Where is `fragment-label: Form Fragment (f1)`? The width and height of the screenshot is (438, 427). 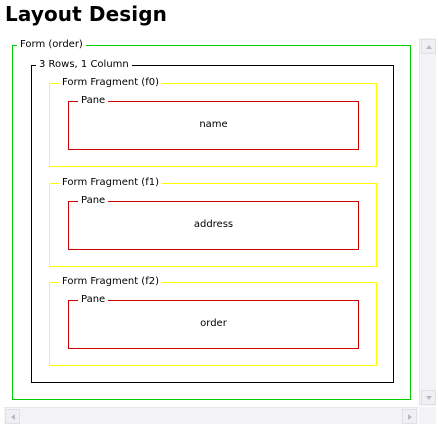
fragment-label: Form Fragment (f1) is located at coordinates (110, 183).